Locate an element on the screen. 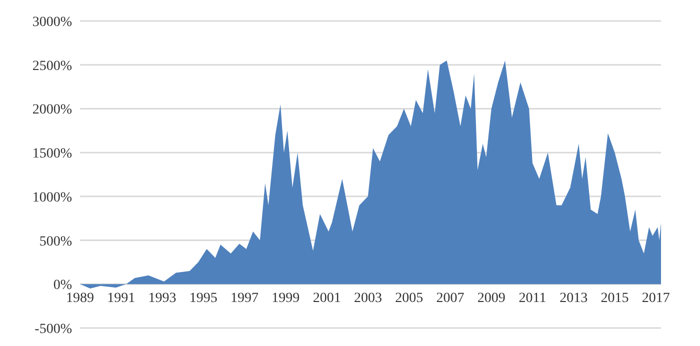 Image resolution: width=700 pixels, height=346 pixels. y-tick-label: 3000% is located at coordinates (52, 22).